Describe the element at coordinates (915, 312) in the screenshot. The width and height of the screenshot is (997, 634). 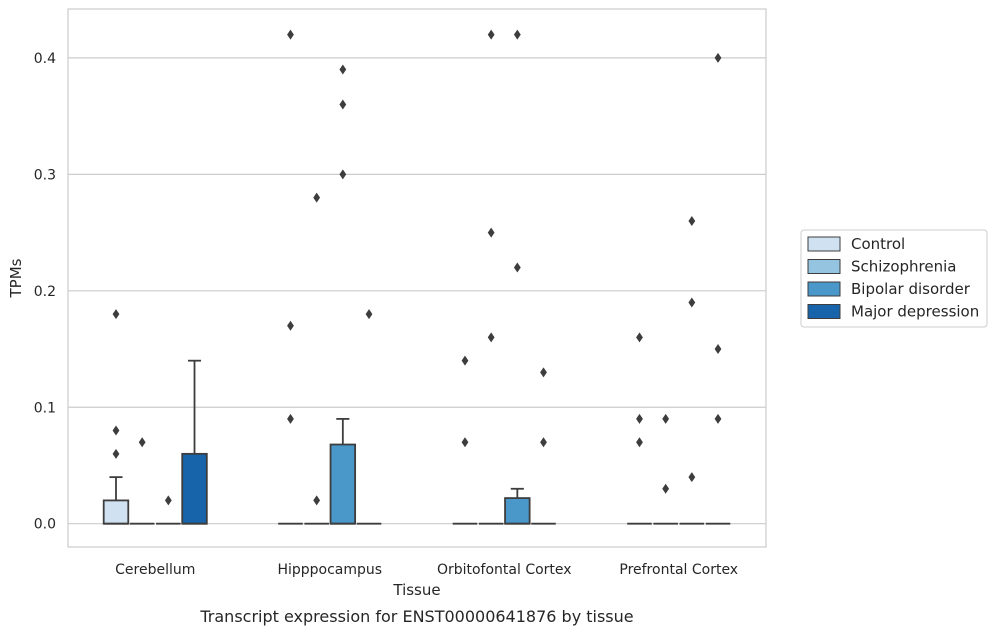
I see `legend-label: Major depression` at that location.